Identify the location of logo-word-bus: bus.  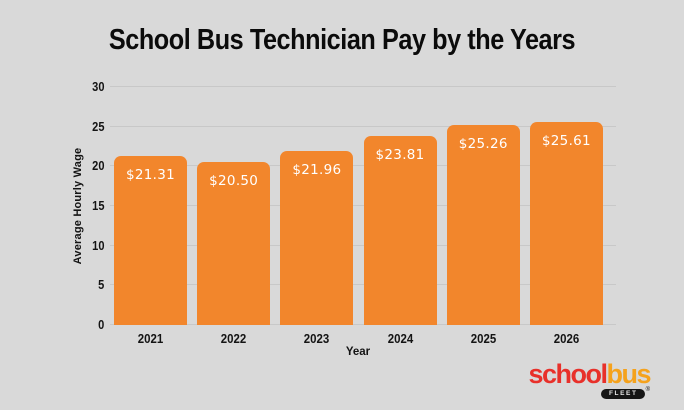
(628, 373).